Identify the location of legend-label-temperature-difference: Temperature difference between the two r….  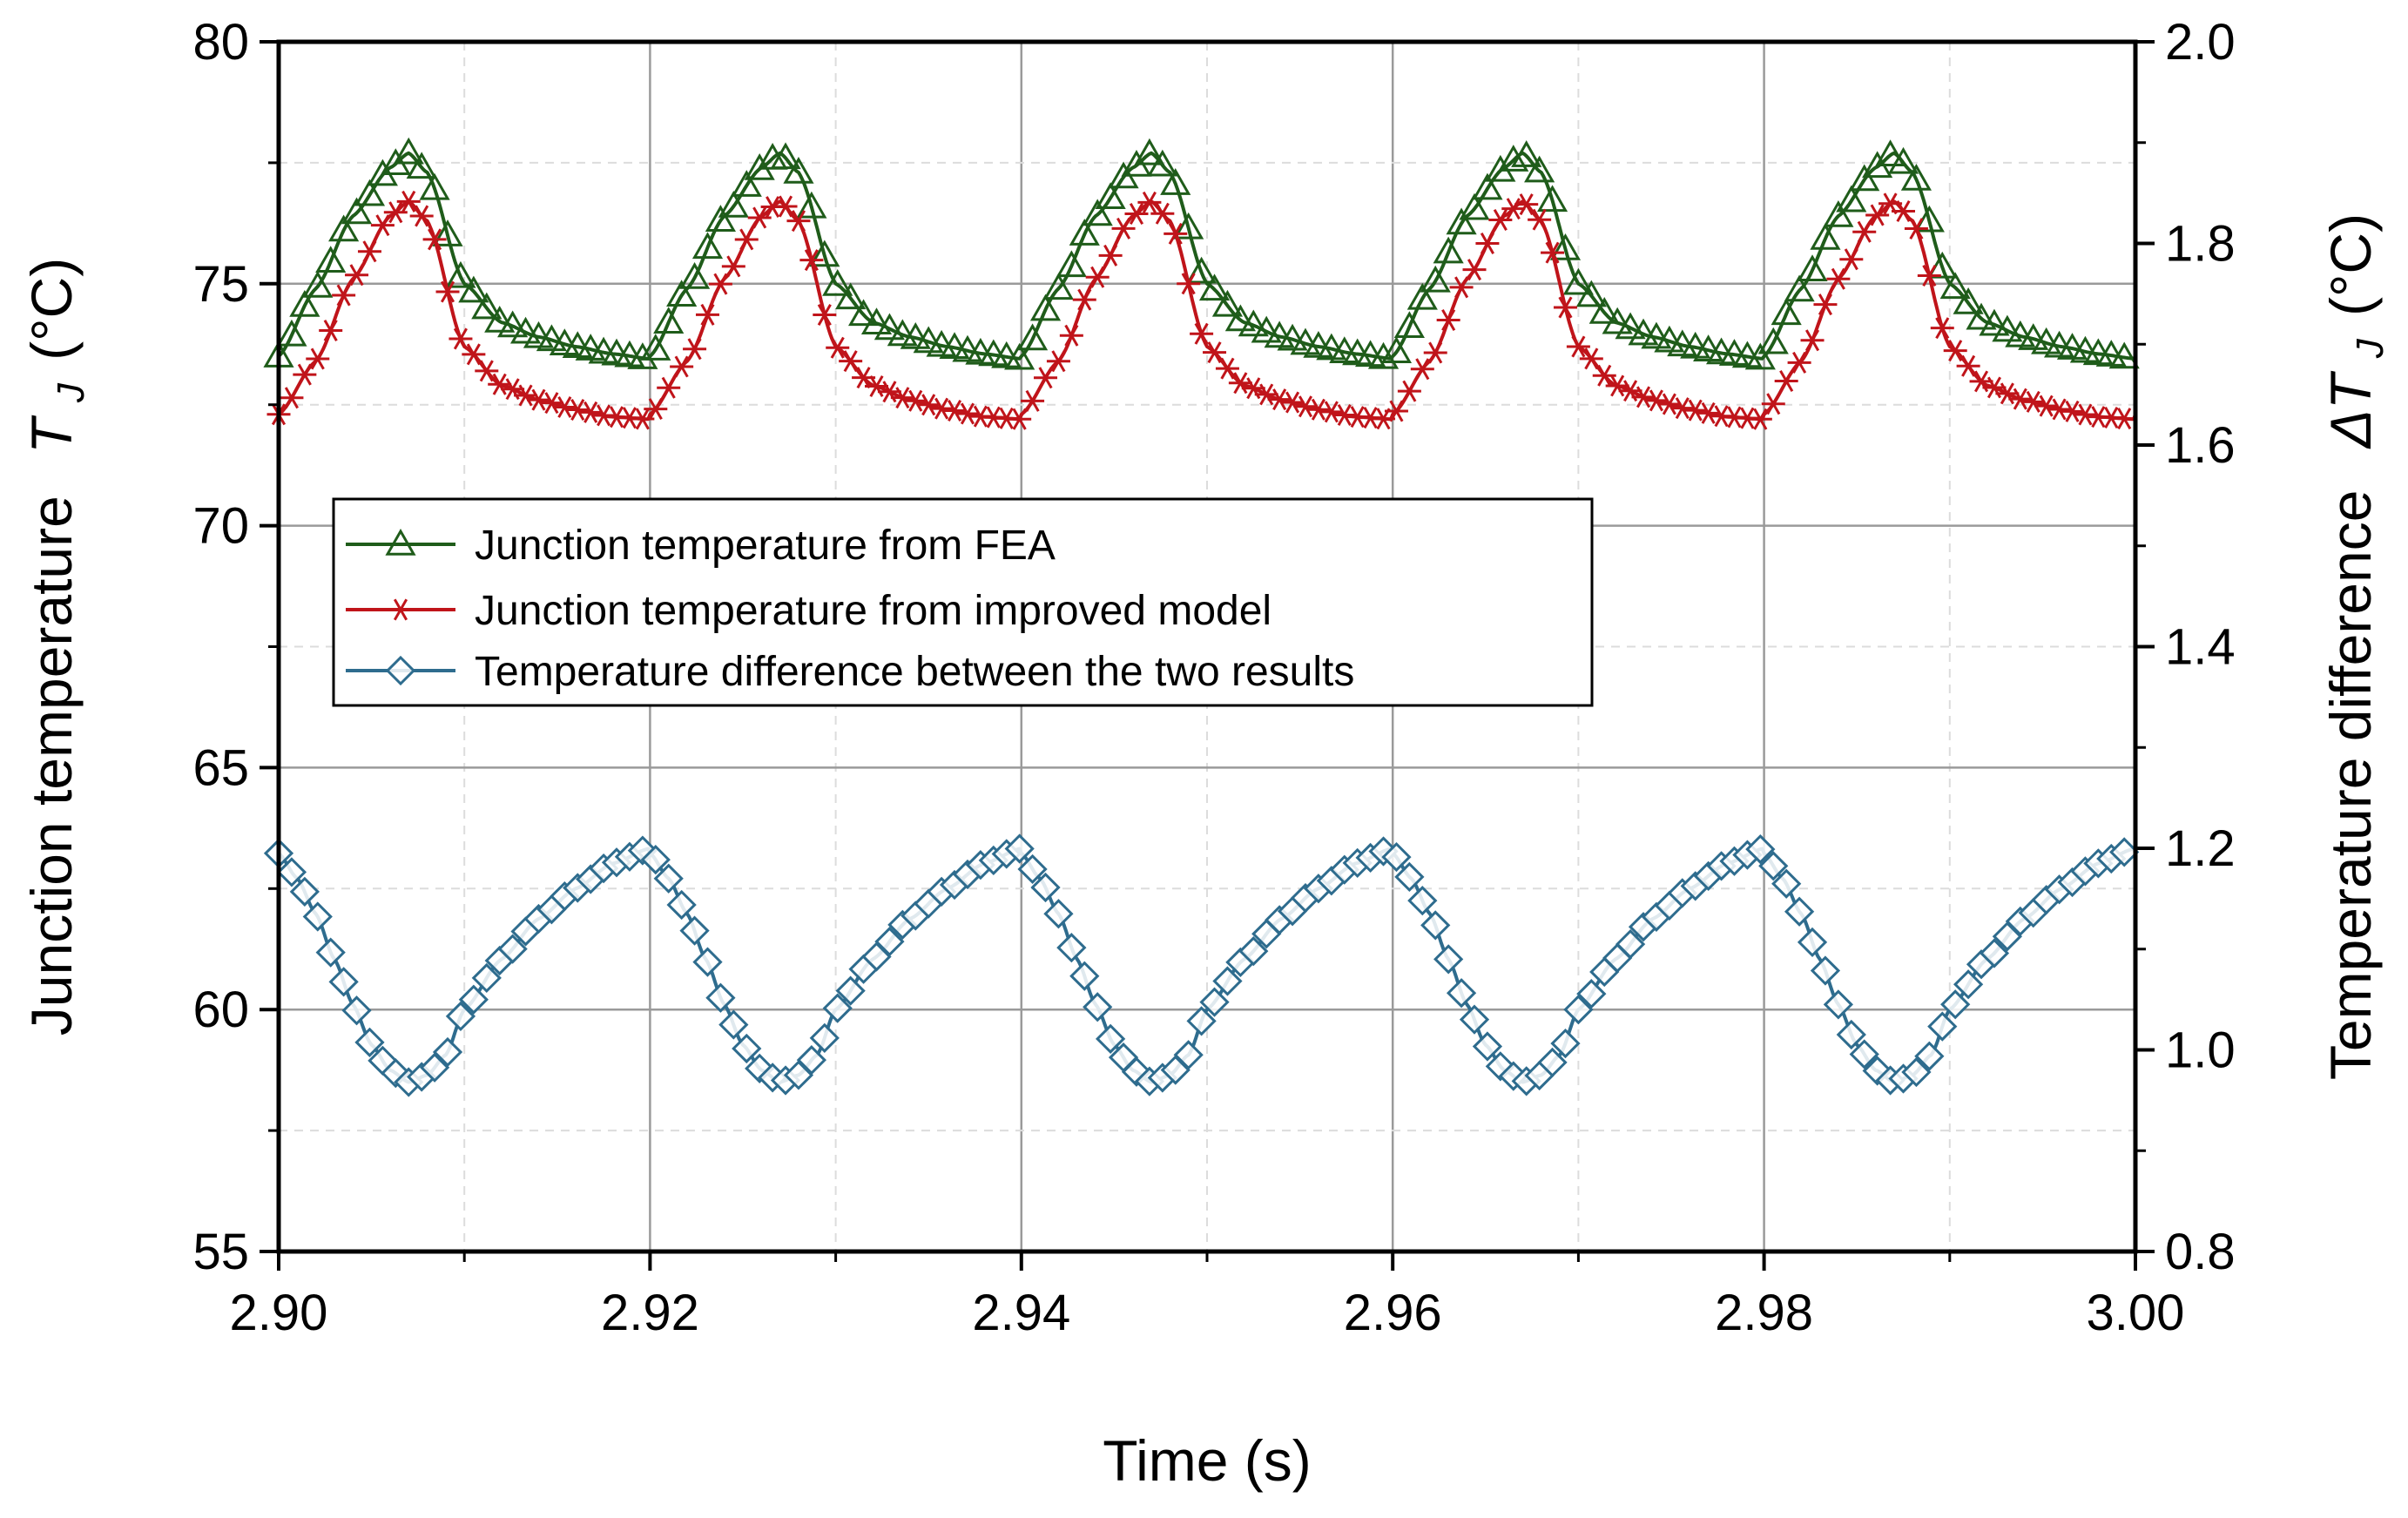
(914, 672).